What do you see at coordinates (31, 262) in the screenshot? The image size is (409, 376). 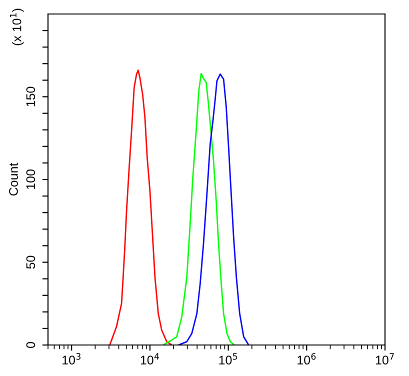 I see `y-tick-label: 50` at bounding box center [31, 262].